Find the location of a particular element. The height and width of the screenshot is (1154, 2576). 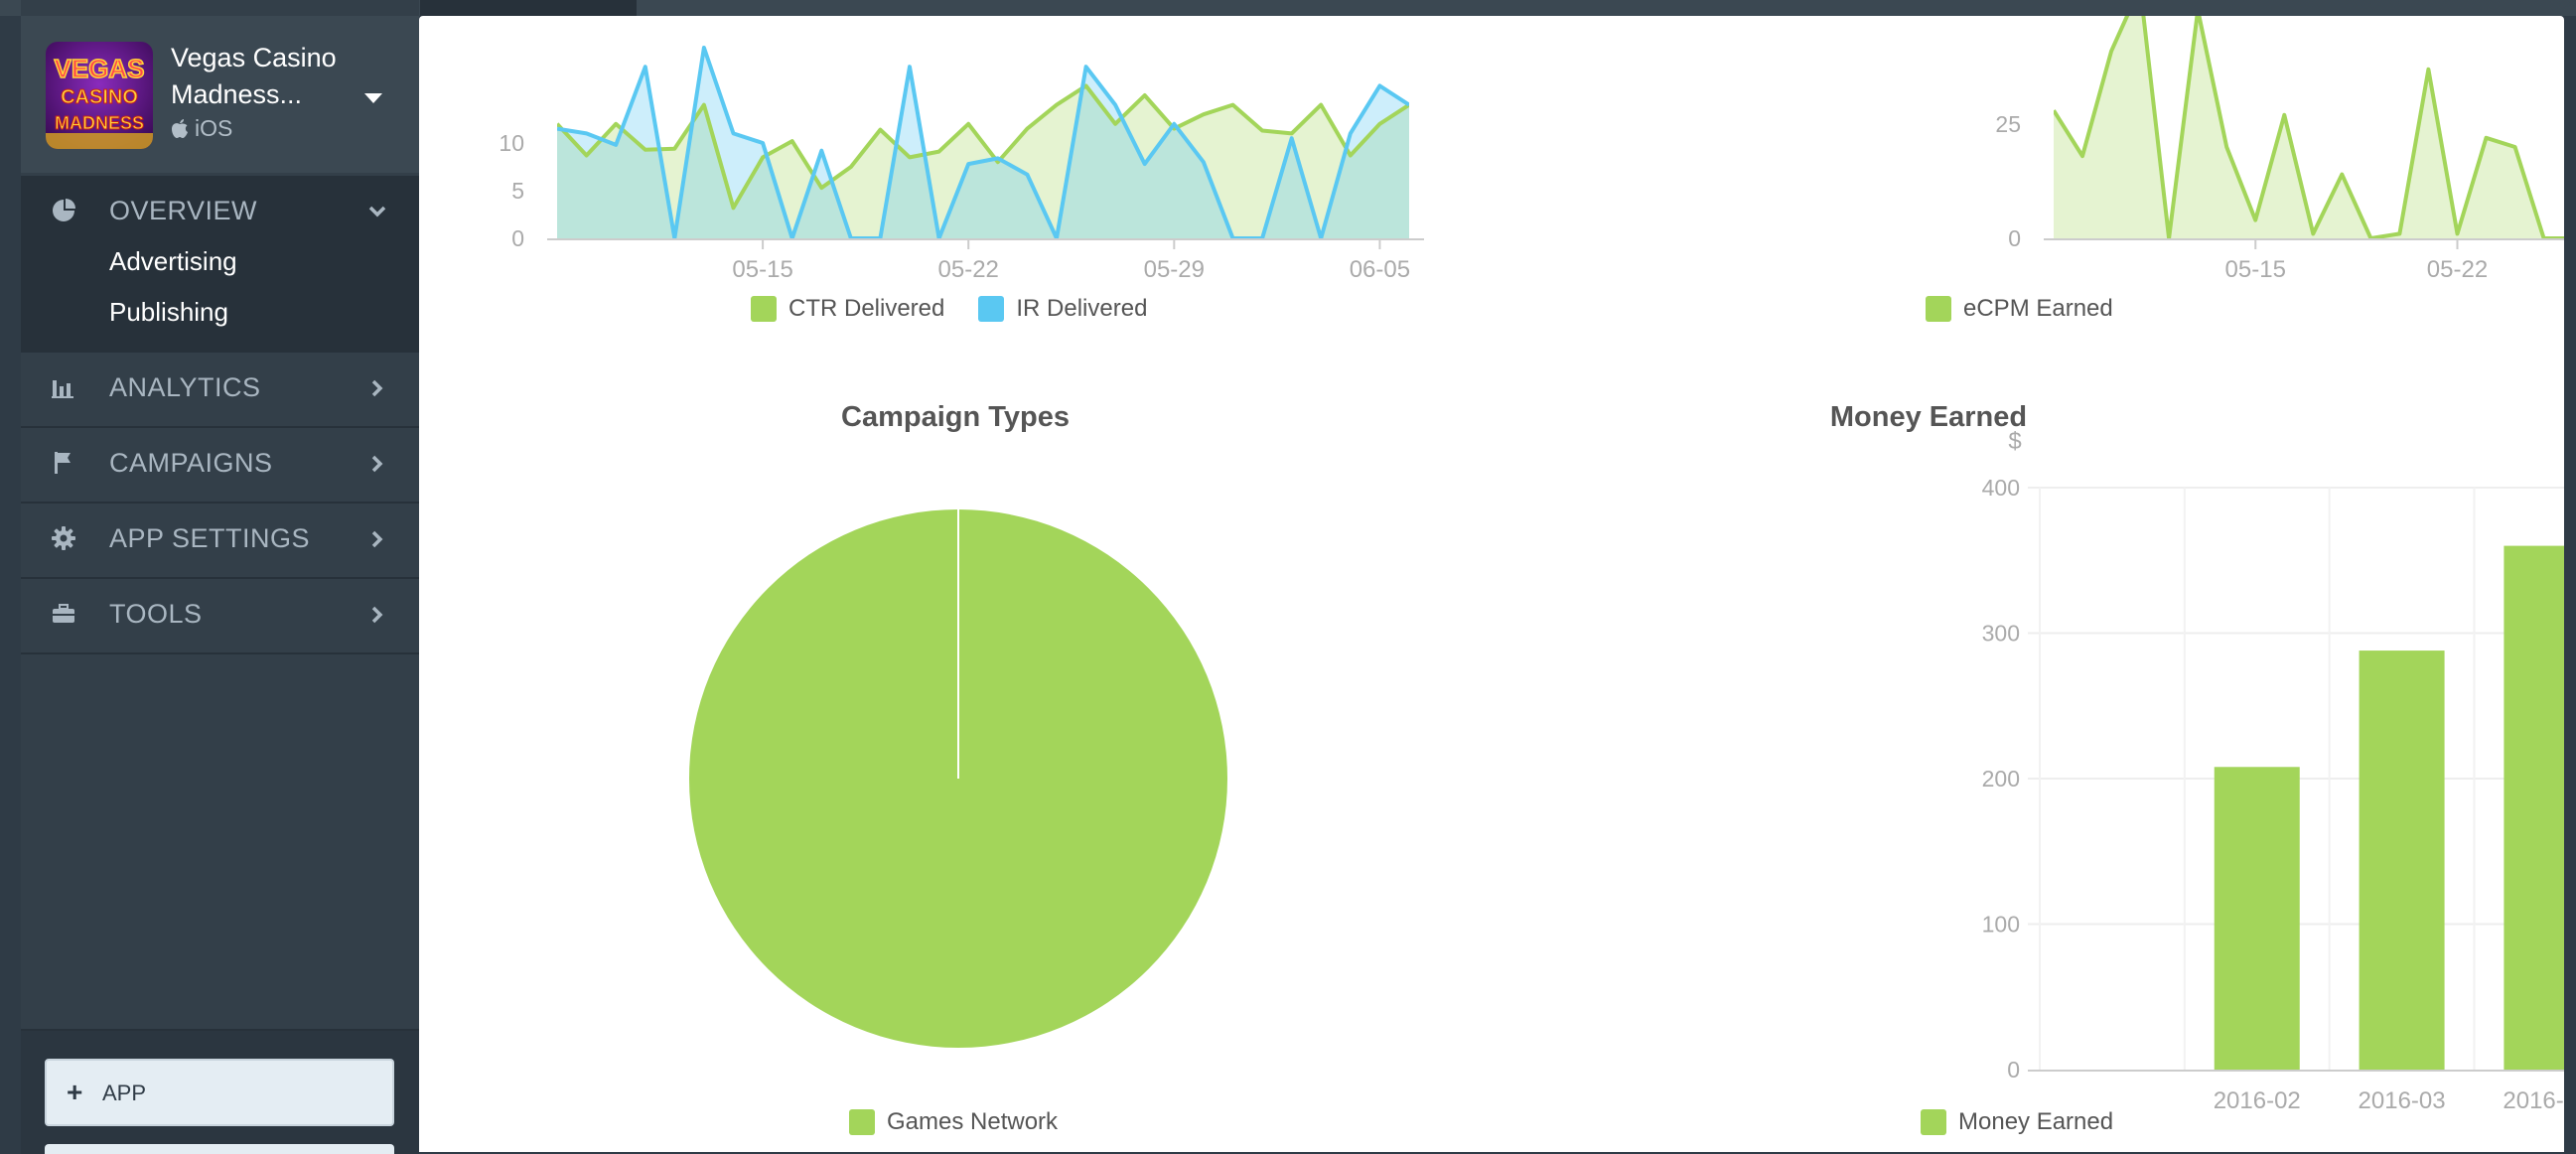

legend-item: eCPM Earned is located at coordinates (2020, 309).